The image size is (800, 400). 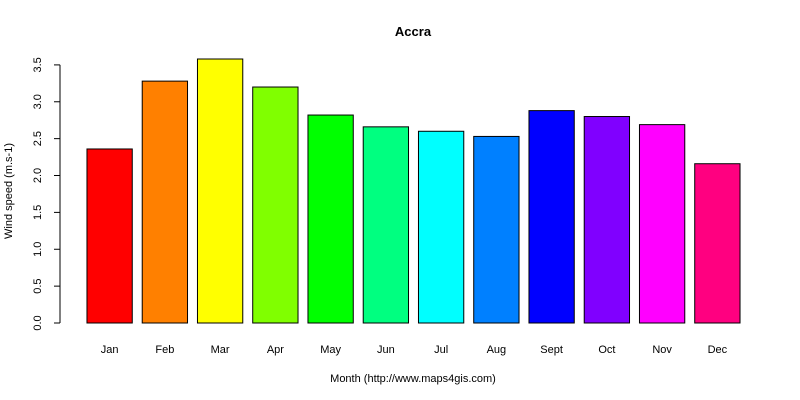 I want to click on x-tick-label: Jun, so click(x=386, y=350).